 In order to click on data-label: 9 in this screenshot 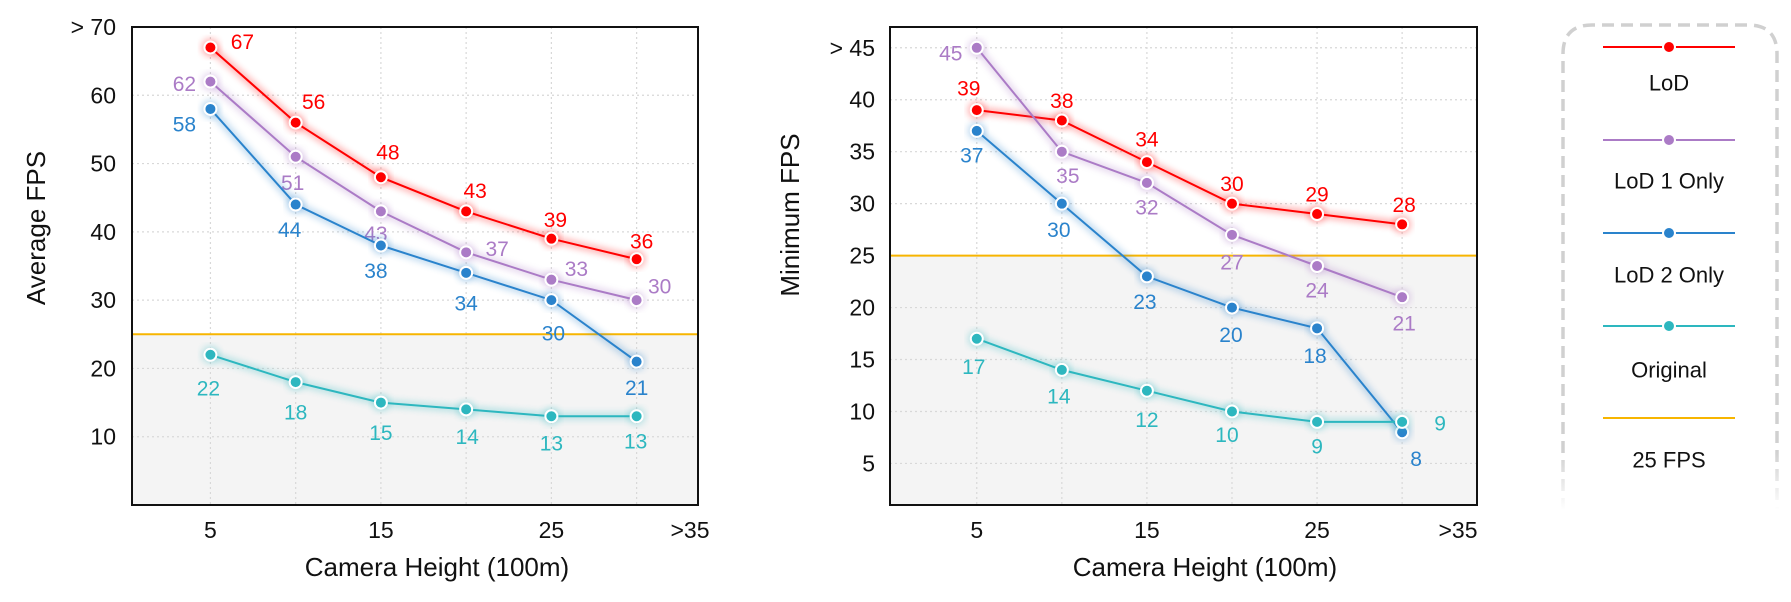, I will do `click(1317, 446)`.